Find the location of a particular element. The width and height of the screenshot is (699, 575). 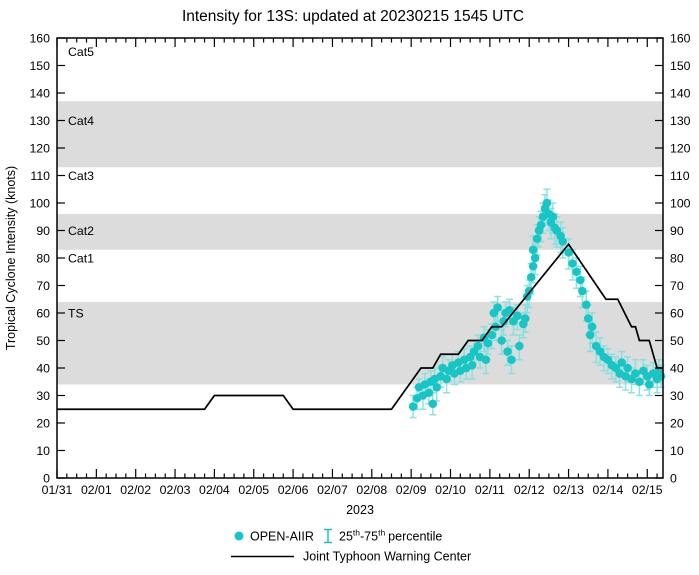

band-label-cat1: Cat1 is located at coordinates (81, 258).